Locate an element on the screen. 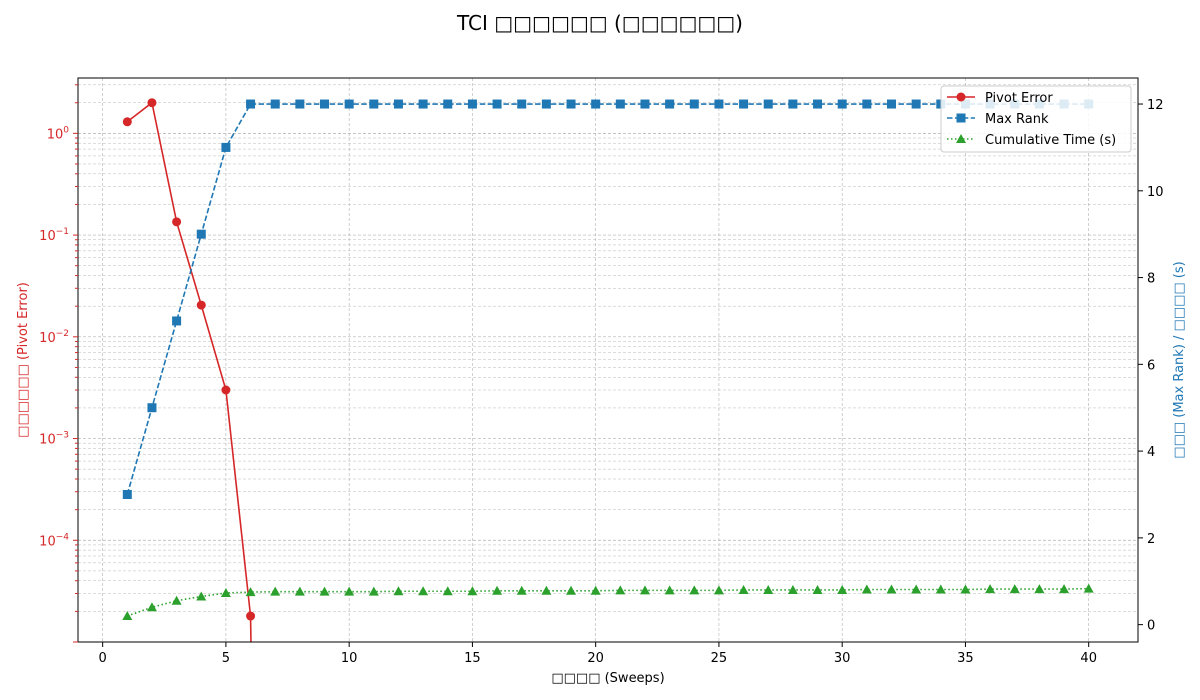 This screenshot has height=700, width=1200. x-tick-label: 20 is located at coordinates (595, 658).